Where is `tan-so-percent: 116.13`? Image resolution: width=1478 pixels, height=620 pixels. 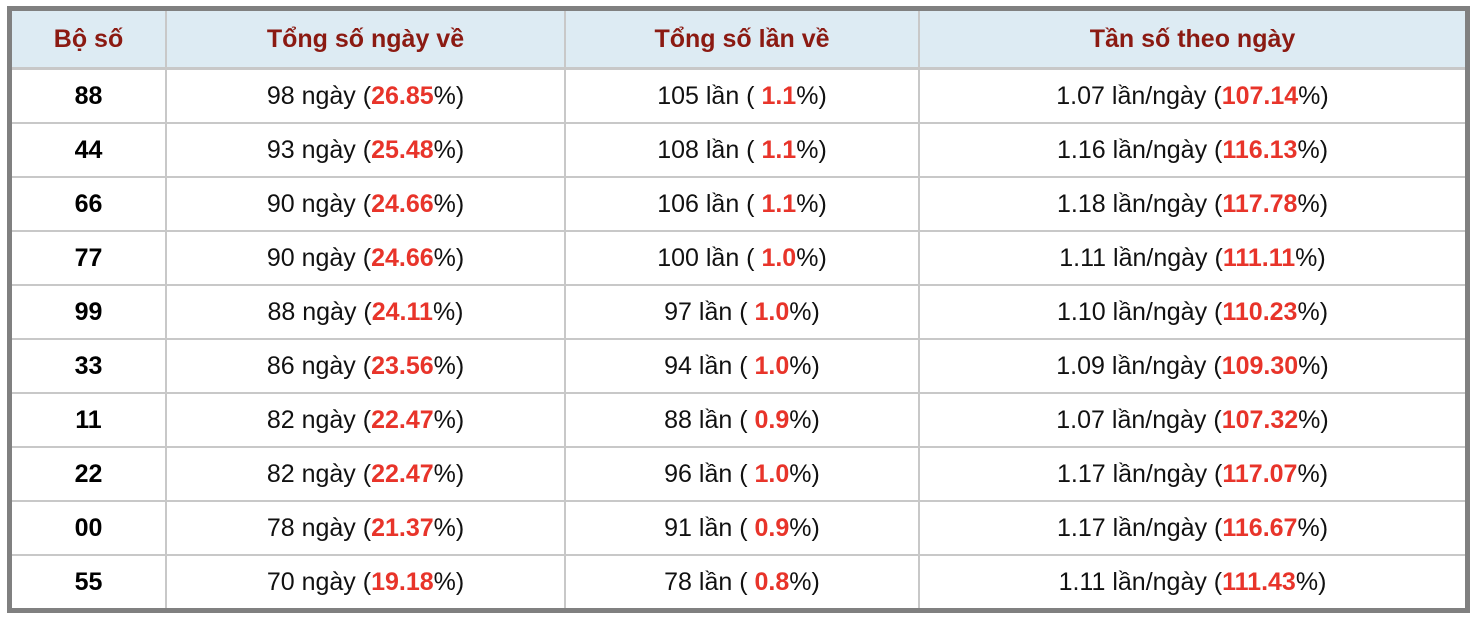 tan-so-percent: 116.13 is located at coordinates (1260, 149).